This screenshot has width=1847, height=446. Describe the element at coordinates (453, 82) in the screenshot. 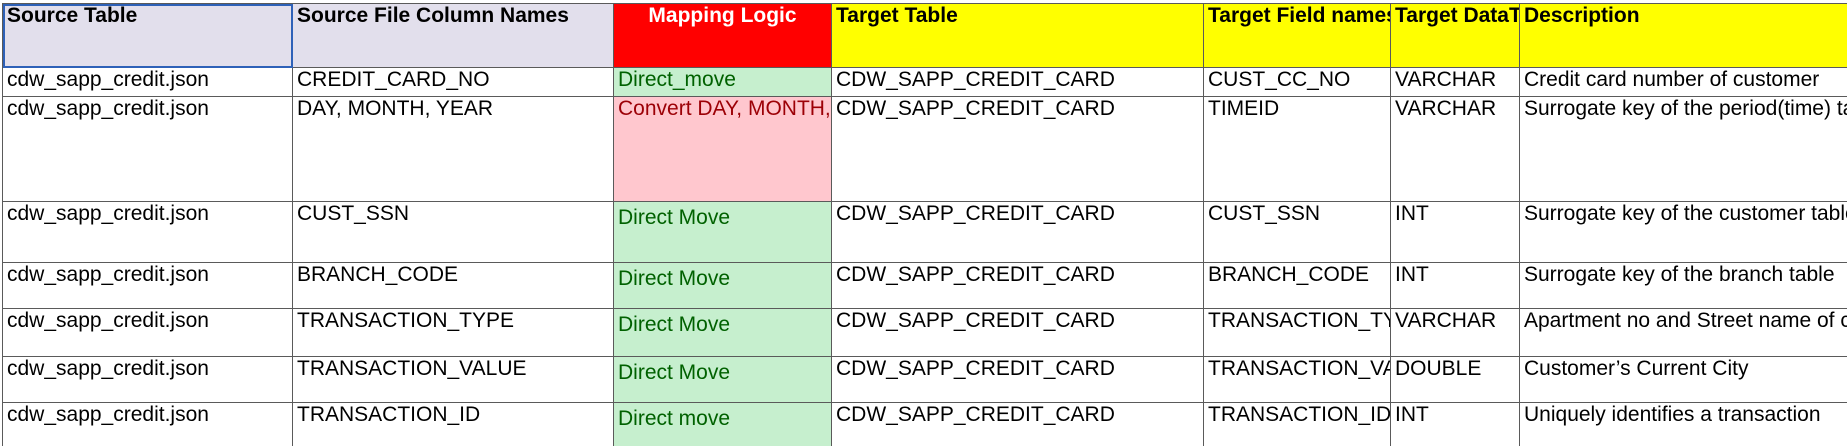

I see `cell-source-column: CREDIT_CARD_NO` at that location.